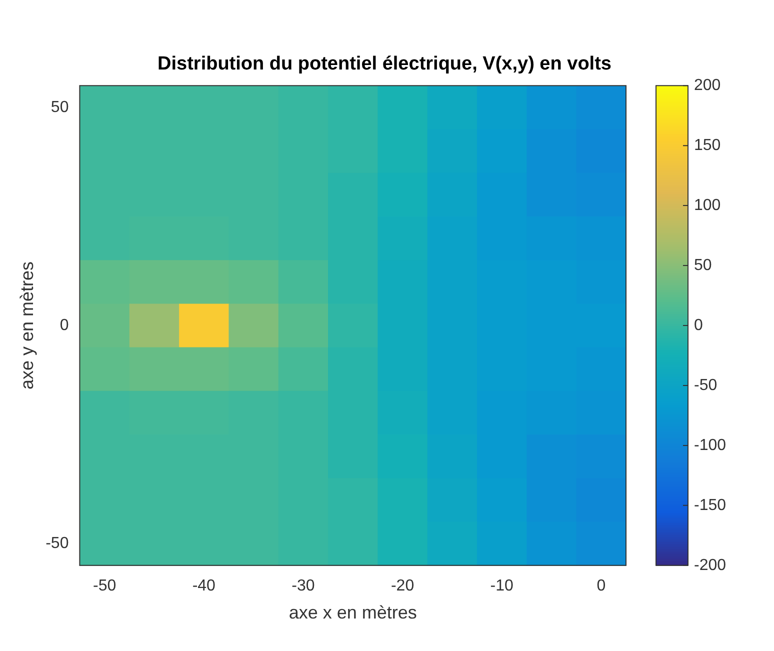 The image size is (774, 651). I want to click on color-bar-label: 0, so click(698, 325).